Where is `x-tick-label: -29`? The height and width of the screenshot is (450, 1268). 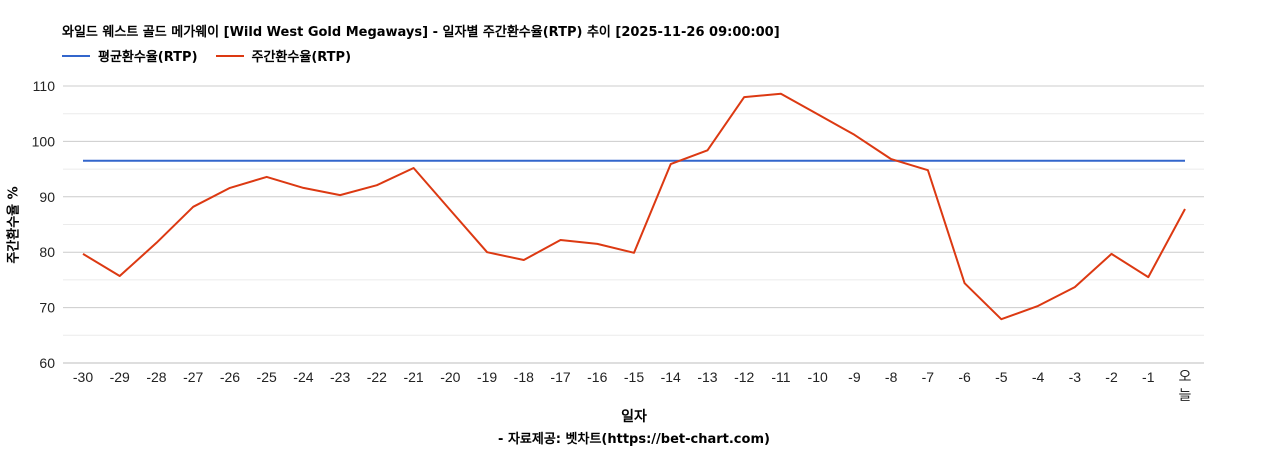
x-tick-label: -29 is located at coordinates (120, 377).